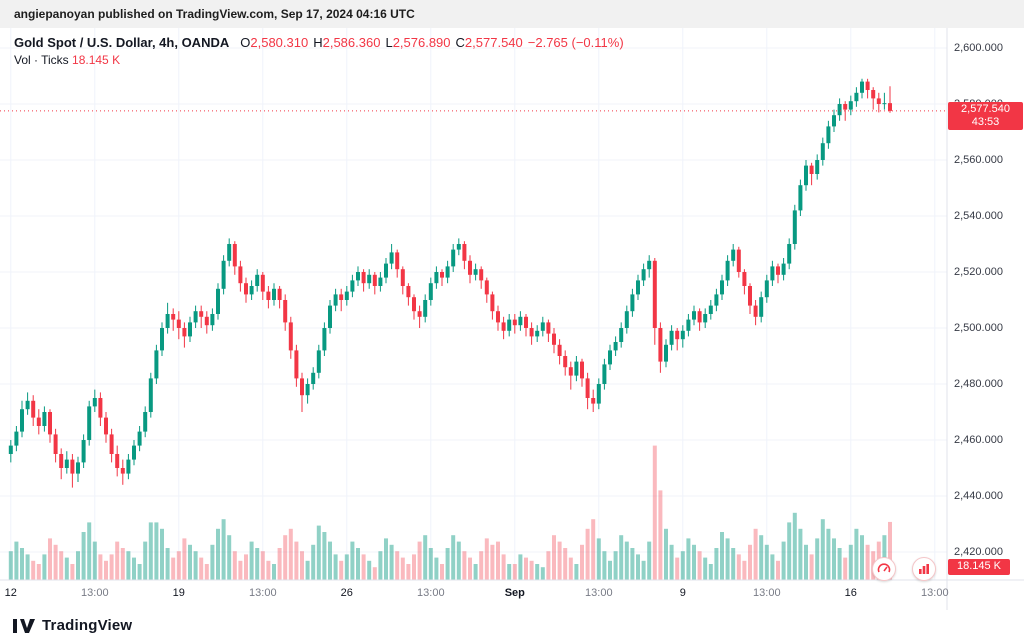 This screenshot has height=641, width=1024. What do you see at coordinates (279, 42) in the screenshot?
I see `open-value: 2,580.310` at bounding box center [279, 42].